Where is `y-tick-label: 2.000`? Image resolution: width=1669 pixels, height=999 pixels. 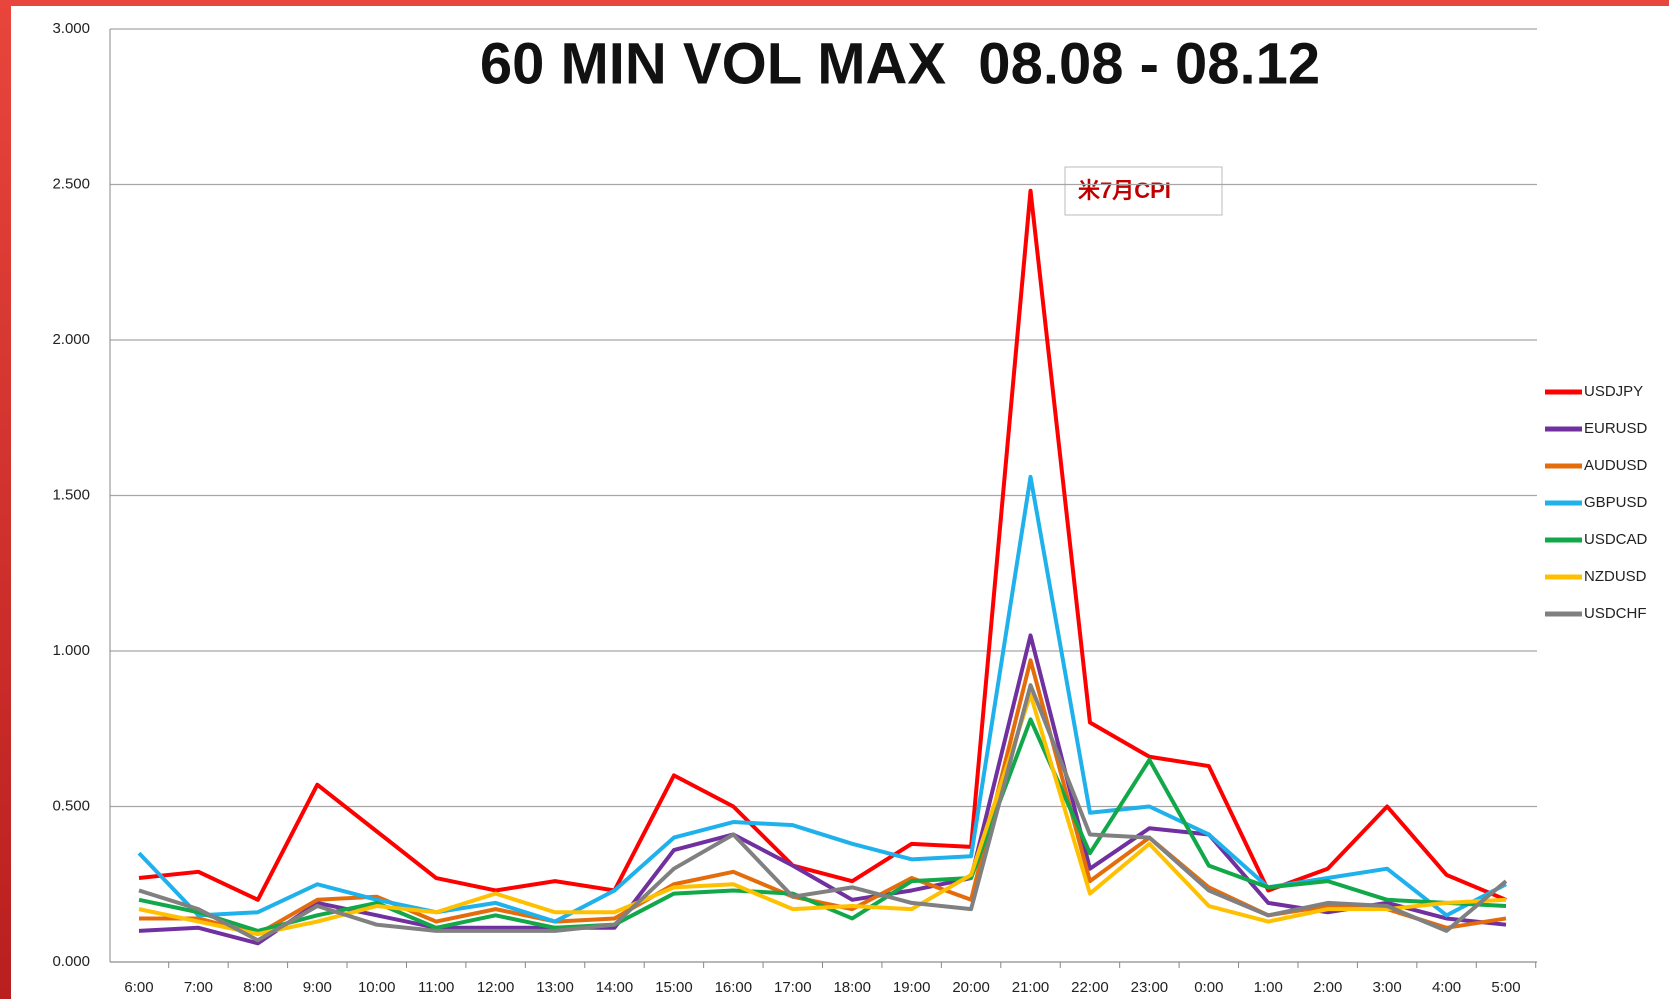 y-tick-label: 2.000 is located at coordinates (71, 339).